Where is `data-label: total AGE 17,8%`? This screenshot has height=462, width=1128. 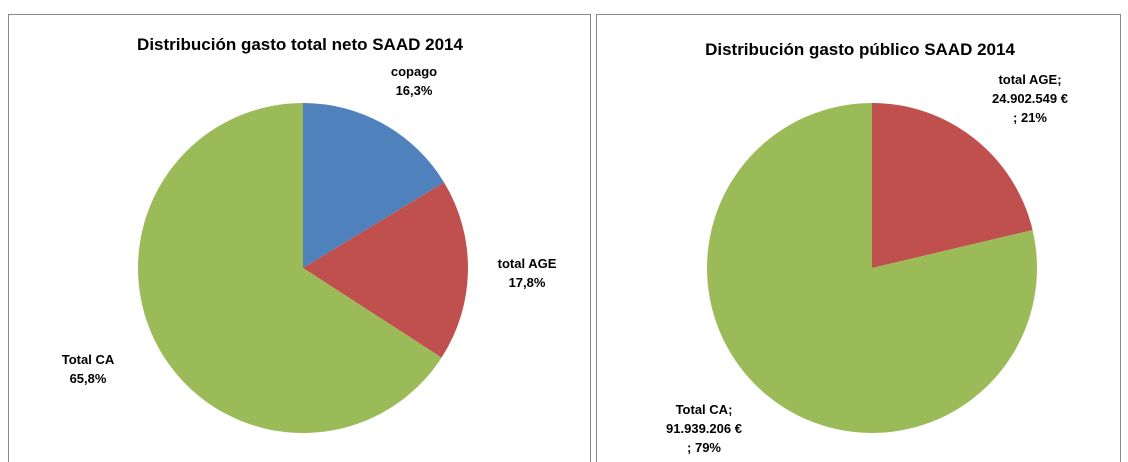 data-label: total AGE 17,8% is located at coordinates (527, 273).